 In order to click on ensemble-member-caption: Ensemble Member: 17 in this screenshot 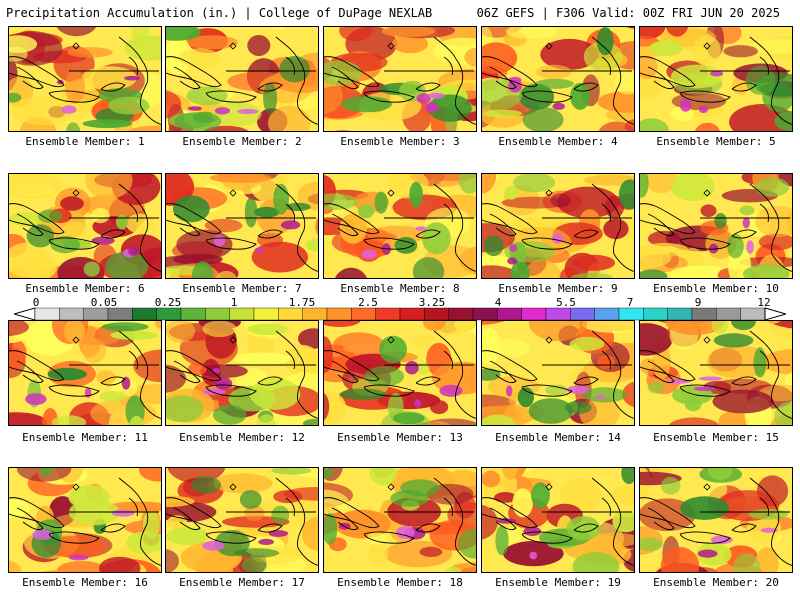, I will do `click(242, 582)`.